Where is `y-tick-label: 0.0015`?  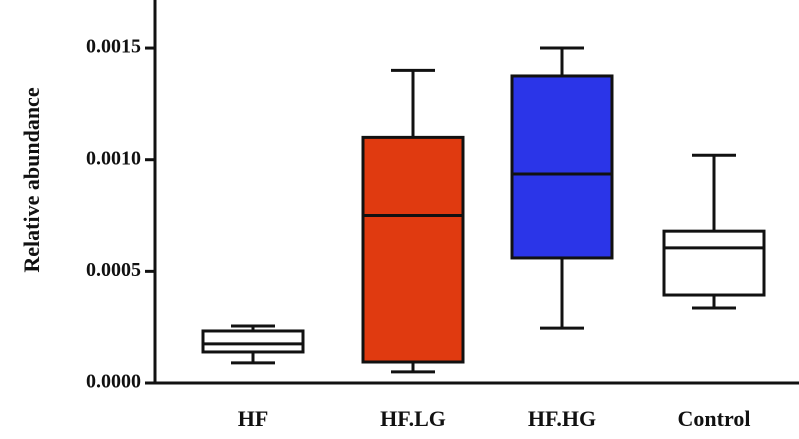
y-tick-label: 0.0015 is located at coordinates (113, 47).